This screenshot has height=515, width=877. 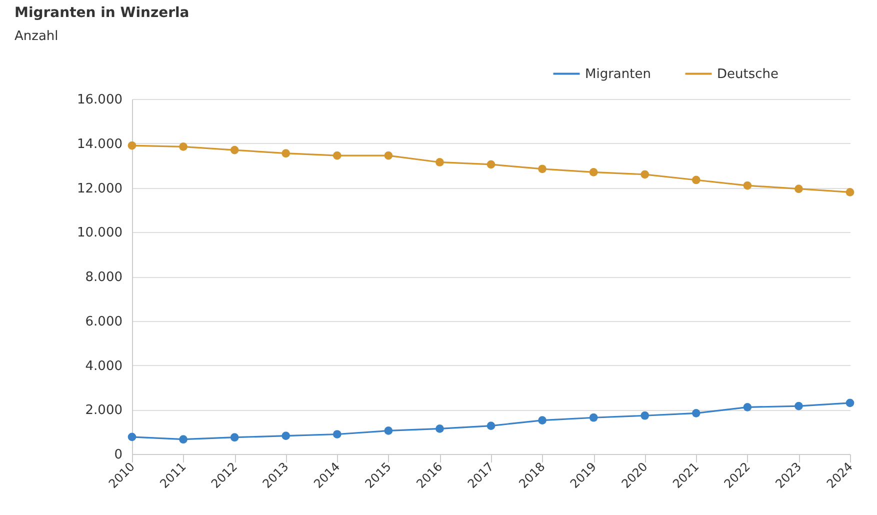 What do you see at coordinates (103, 322) in the screenshot?
I see `y-tick-label: 6.000` at bounding box center [103, 322].